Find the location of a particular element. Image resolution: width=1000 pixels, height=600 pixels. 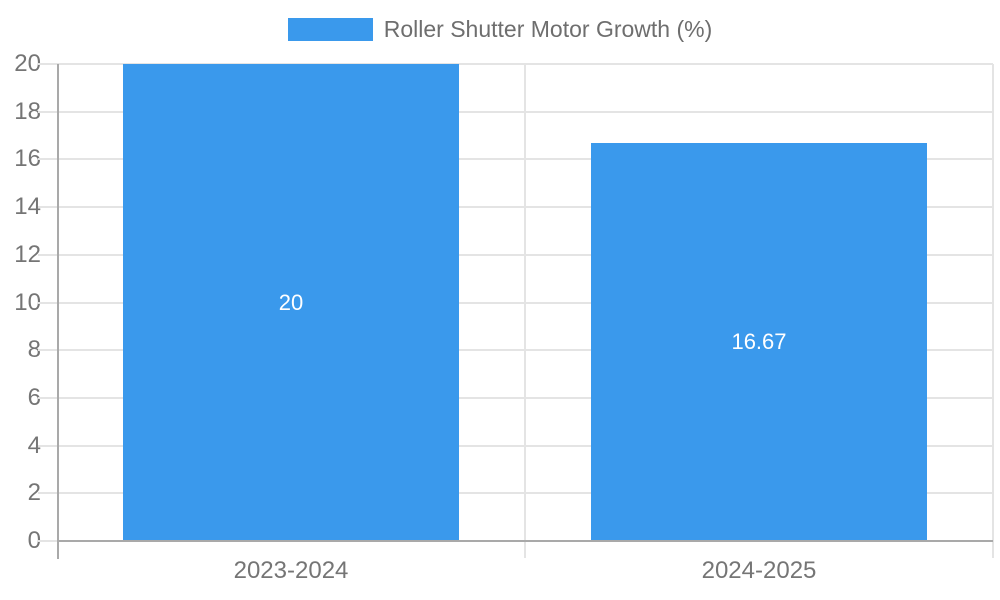

legend-label: Roller Shutter Motor Growth (%) is located at coordinates (548, 29).